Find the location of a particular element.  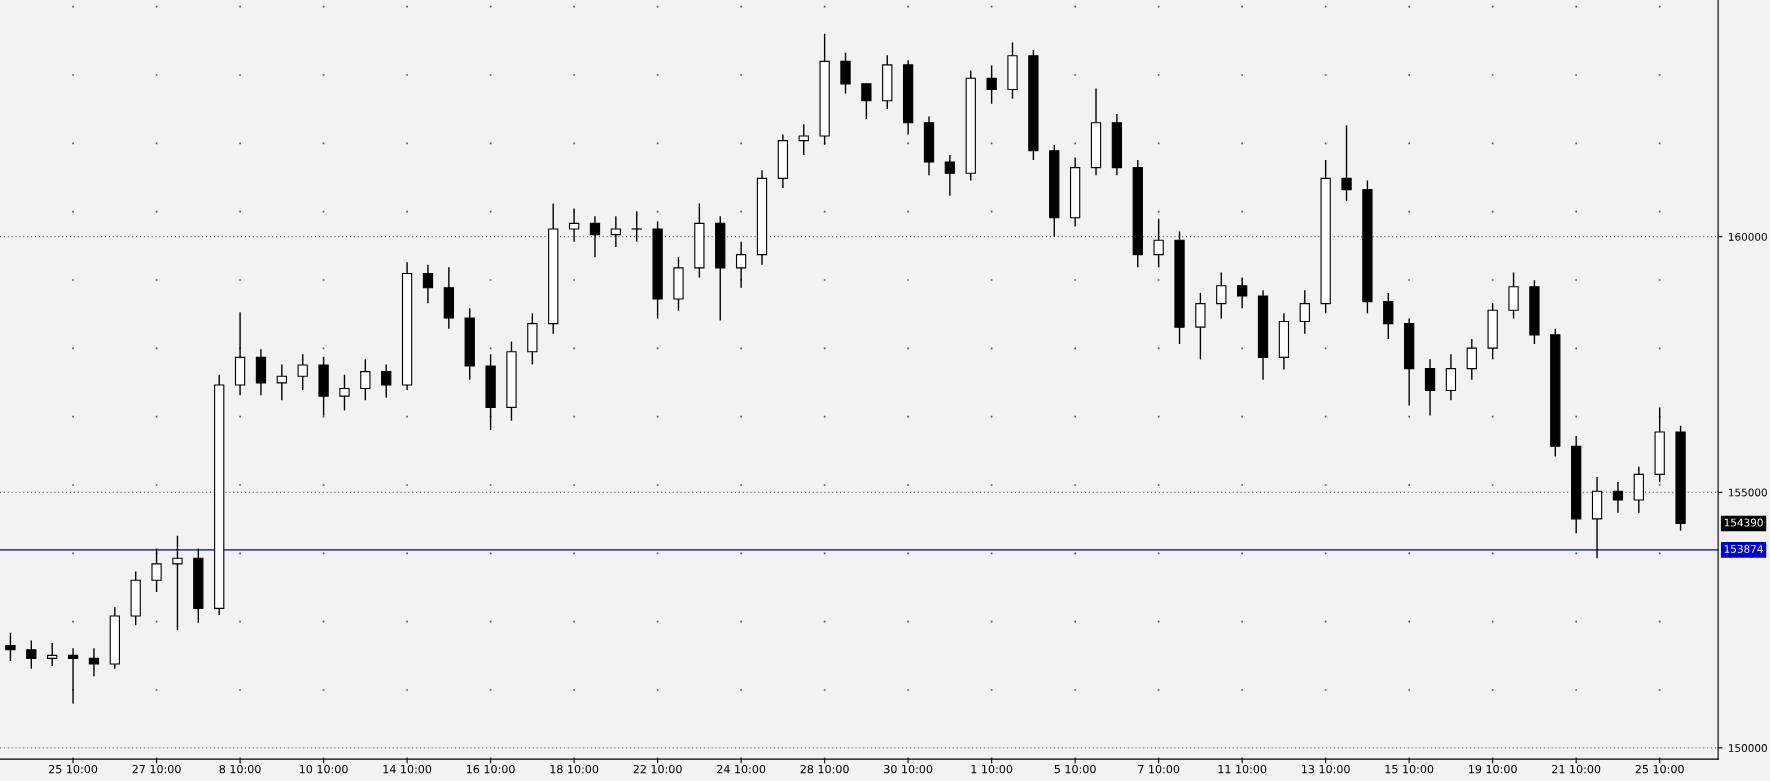

y-tick-label: 155000 is located at coordinates (1748, 492).